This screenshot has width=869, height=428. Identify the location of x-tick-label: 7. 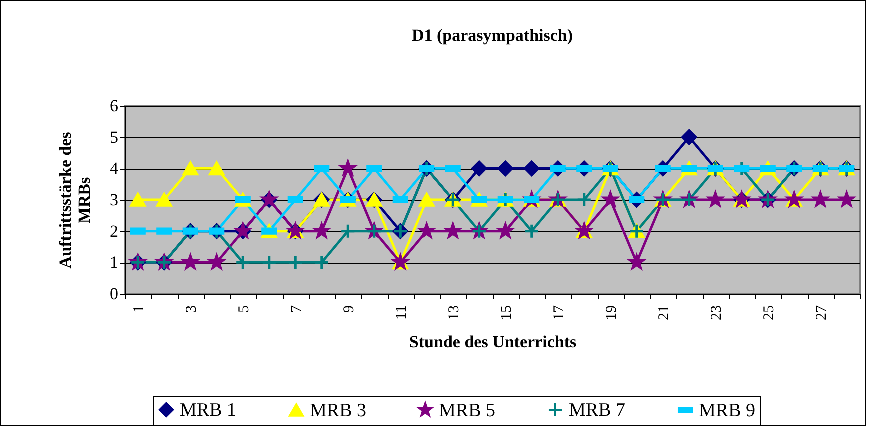
(297, 309).